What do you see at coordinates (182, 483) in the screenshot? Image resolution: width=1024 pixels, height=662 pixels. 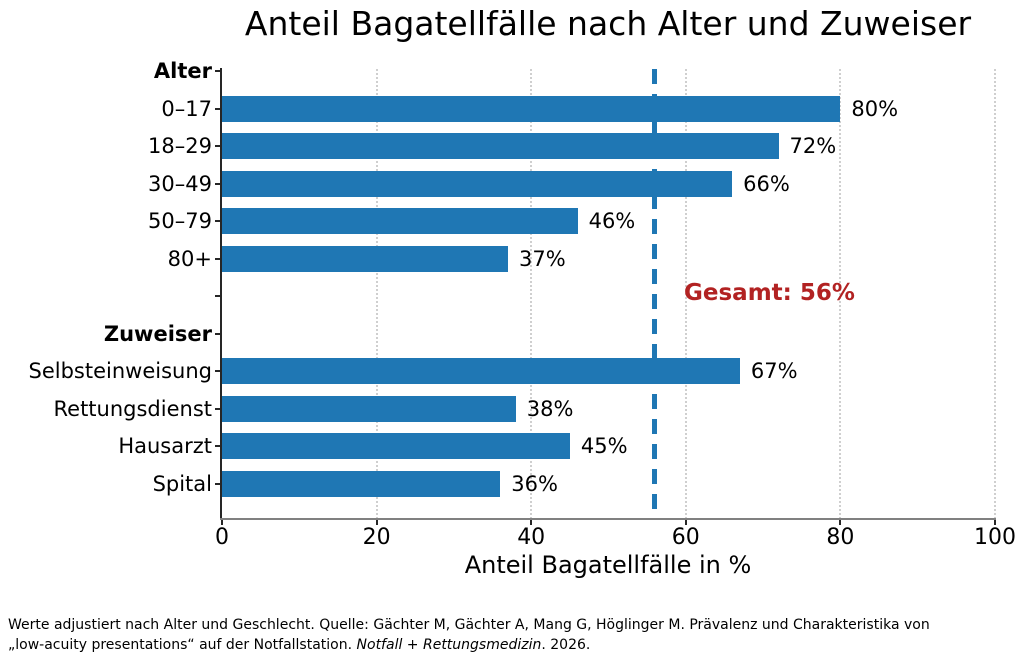 I see `category-label: Spital` at bounding box center [182, 483].